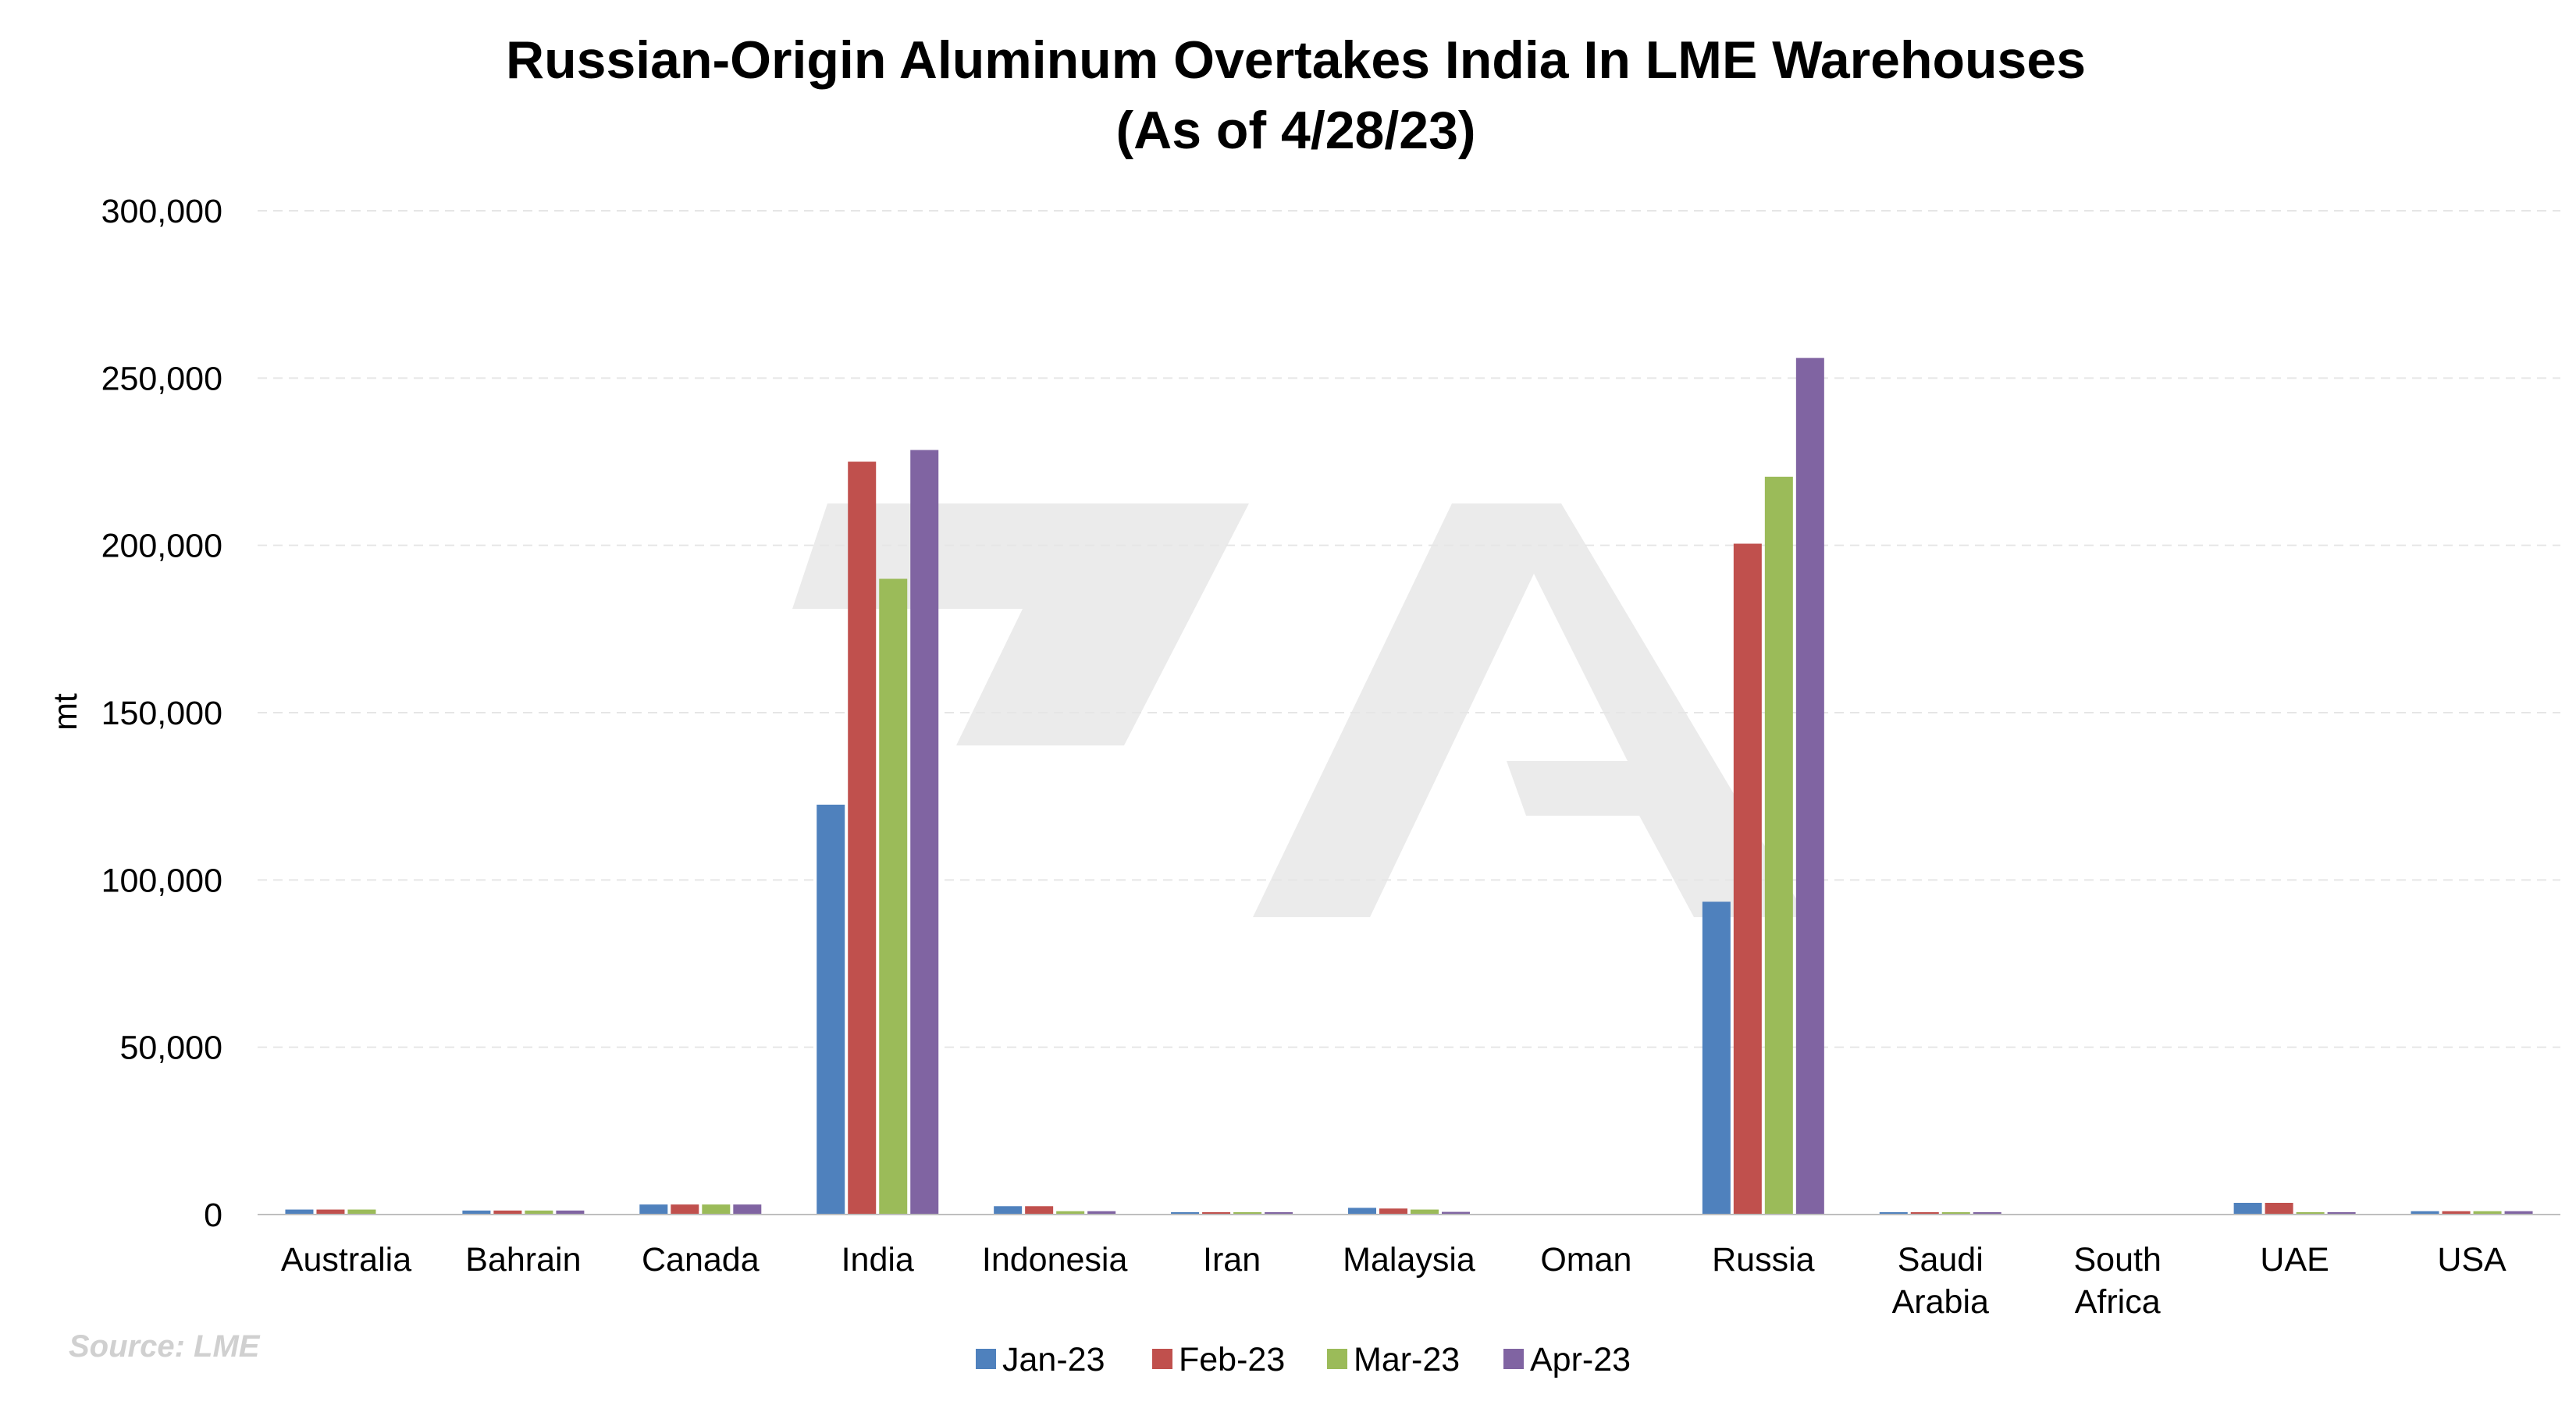  What do you see at coordinates (1409, 1260) in the screenshot?
I see `x-category-label: Malaysia` at bounding box center [1409, 1260].